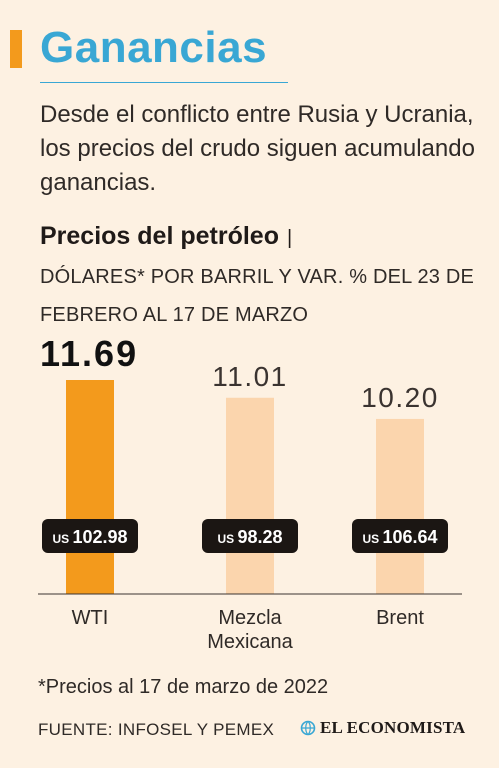 This screenshot has height=768, width=499. Describe the element at coordinates (400, 618) in the screenshot. I see `category-label-3: Brent` at that location.